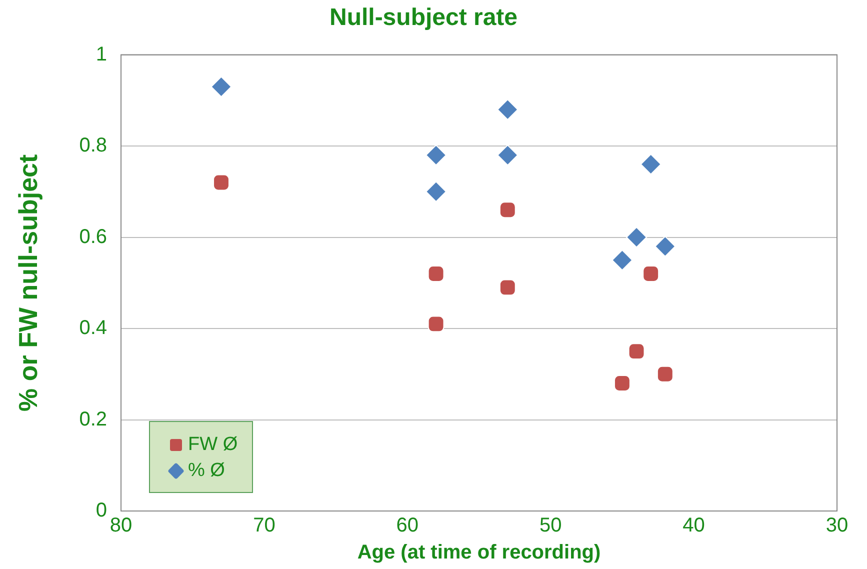  Describe the element at coordinates (93, 328) in the screenshot. I see `y-tick-label: 0.4` at that location.